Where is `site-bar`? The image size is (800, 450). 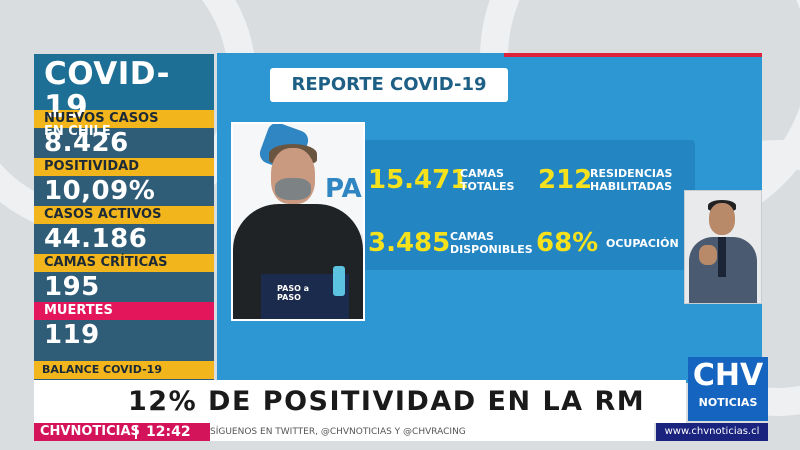
site-bar is located at coordinates (712, 432).